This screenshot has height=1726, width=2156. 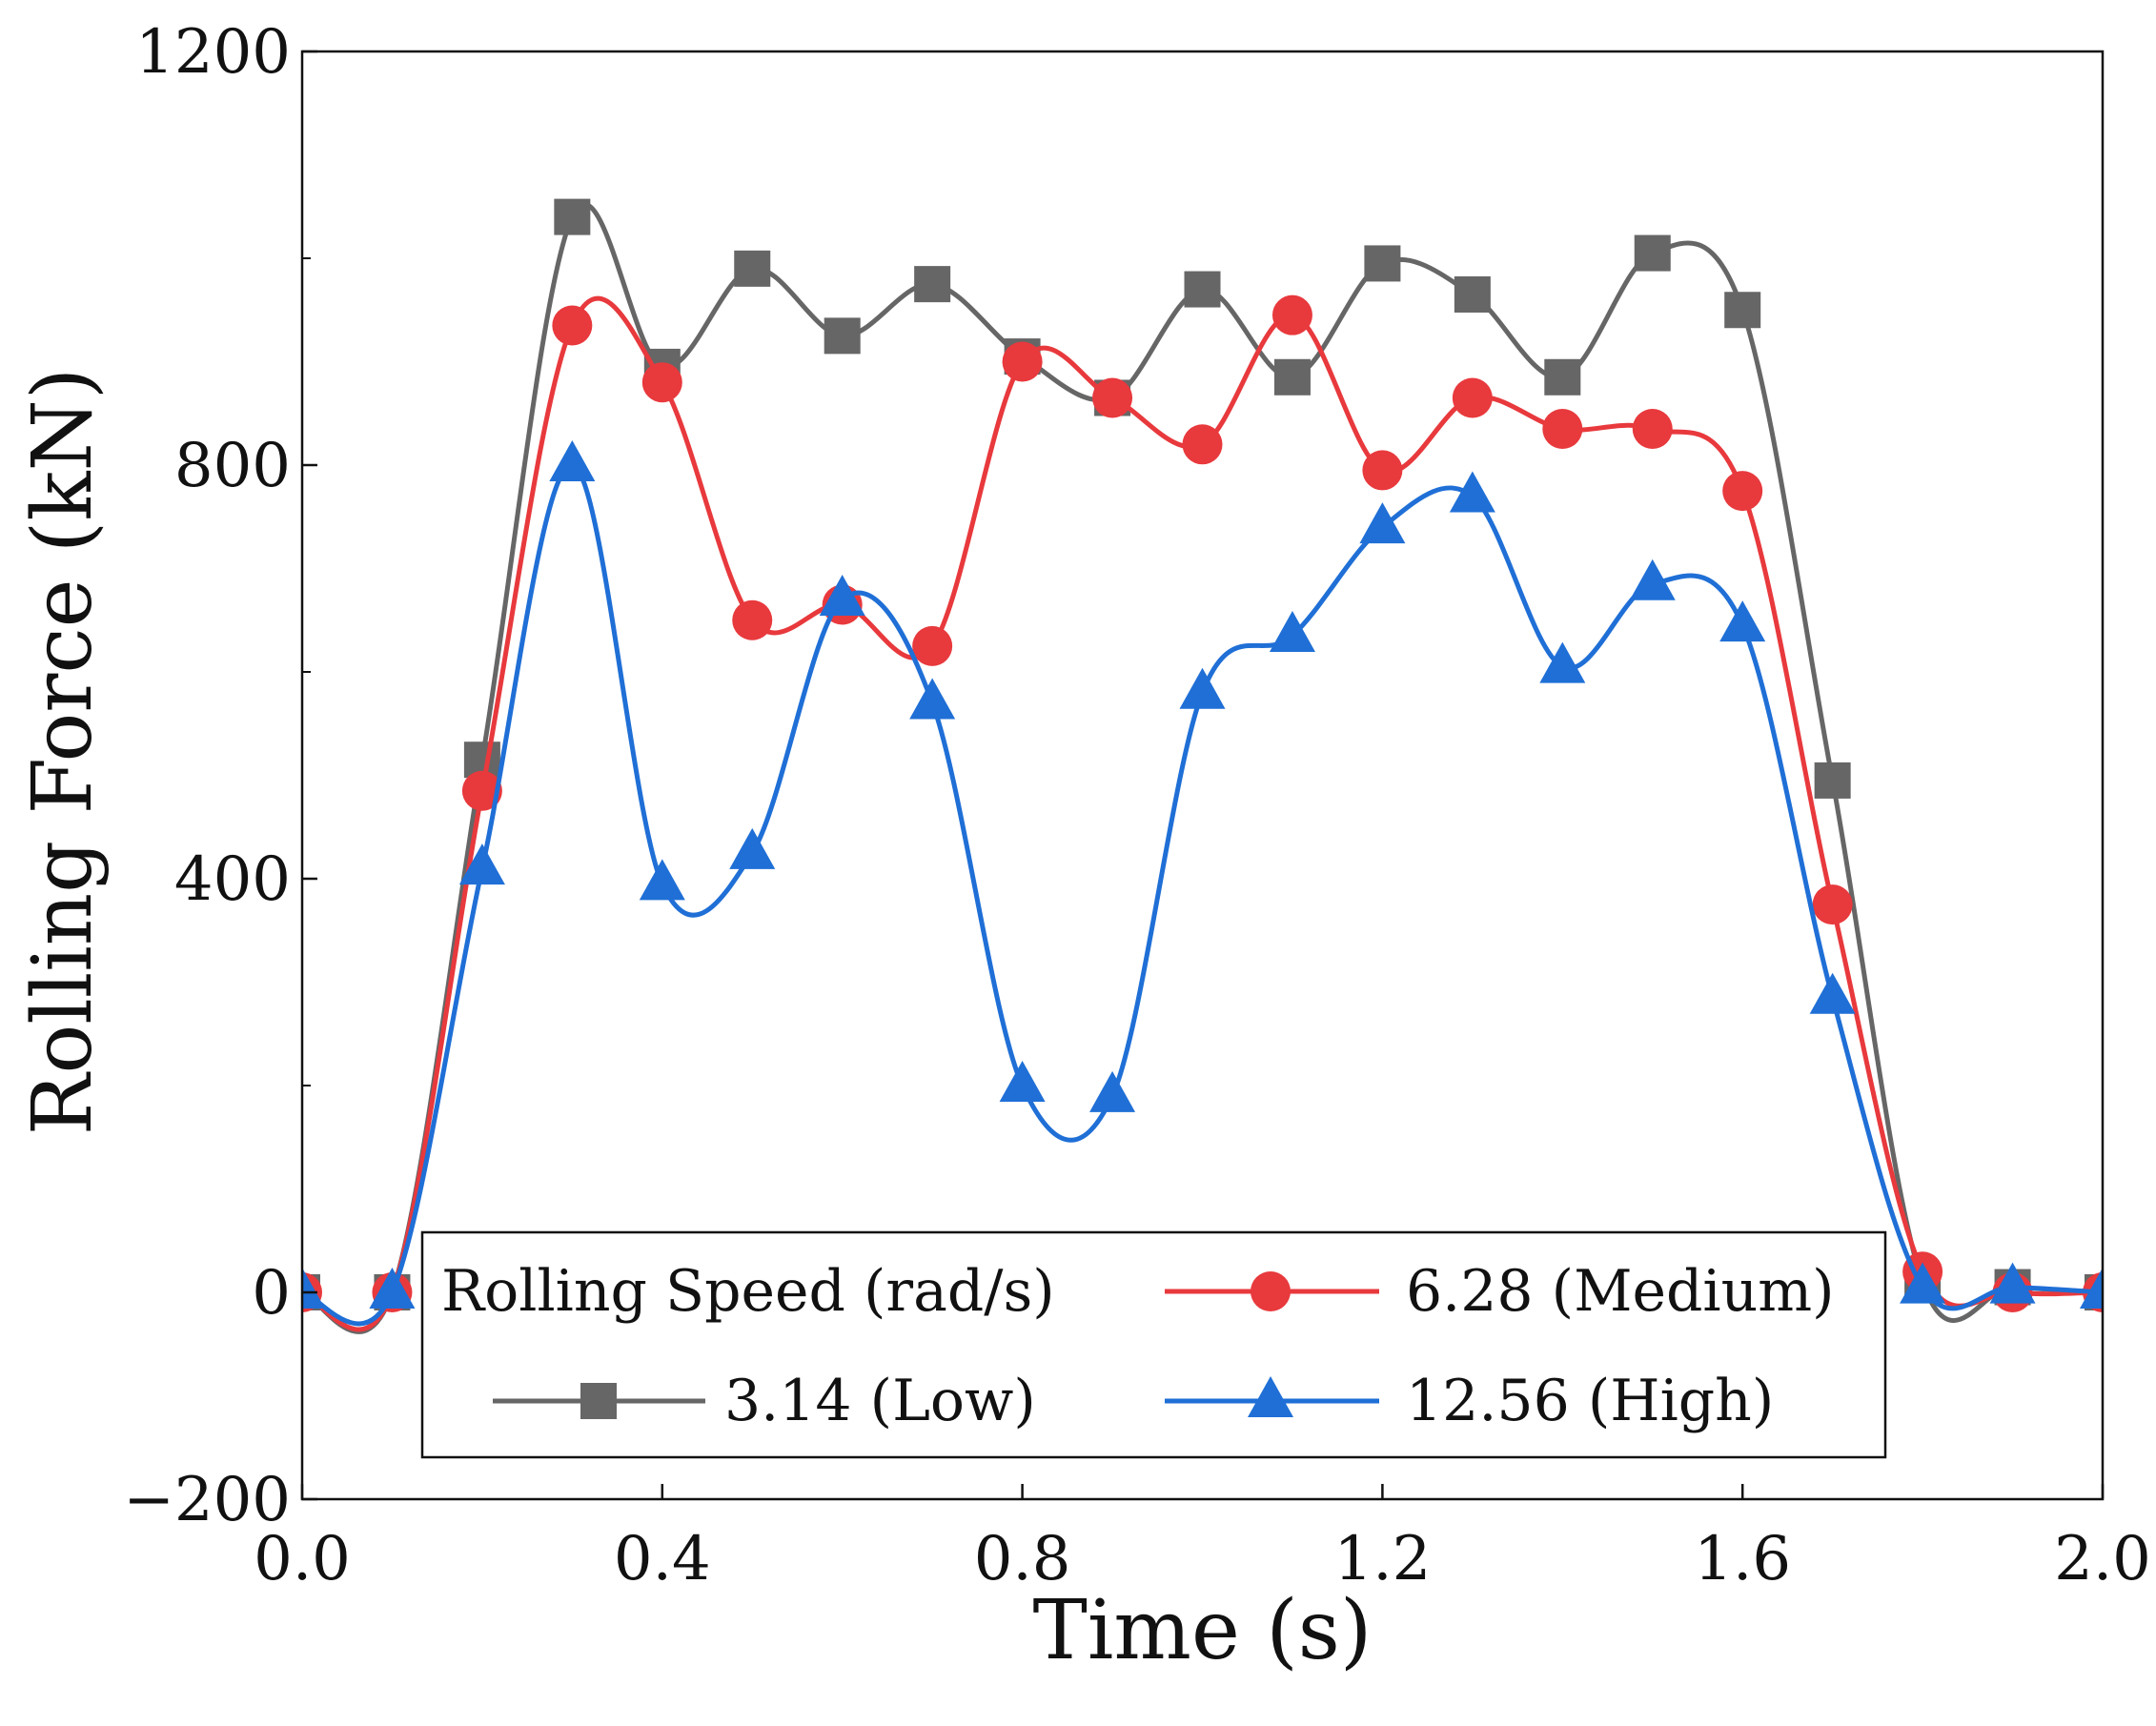 I want to click on legend-title: Rolling Speed (rad/s), so click(x=748, y=1291).